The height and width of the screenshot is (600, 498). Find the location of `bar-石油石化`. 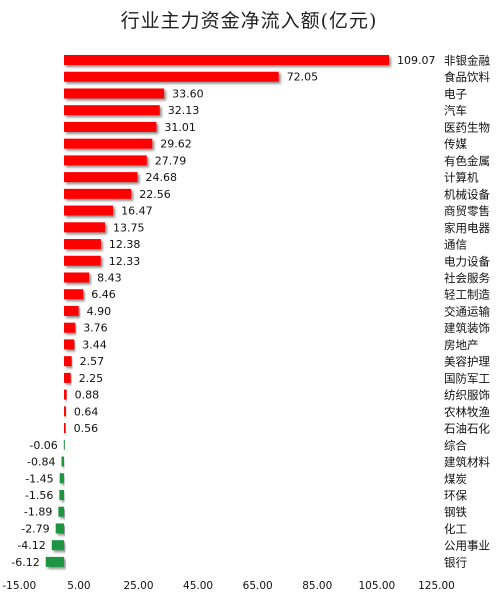

bar-石油石化 is located at coordinates (65, 428).